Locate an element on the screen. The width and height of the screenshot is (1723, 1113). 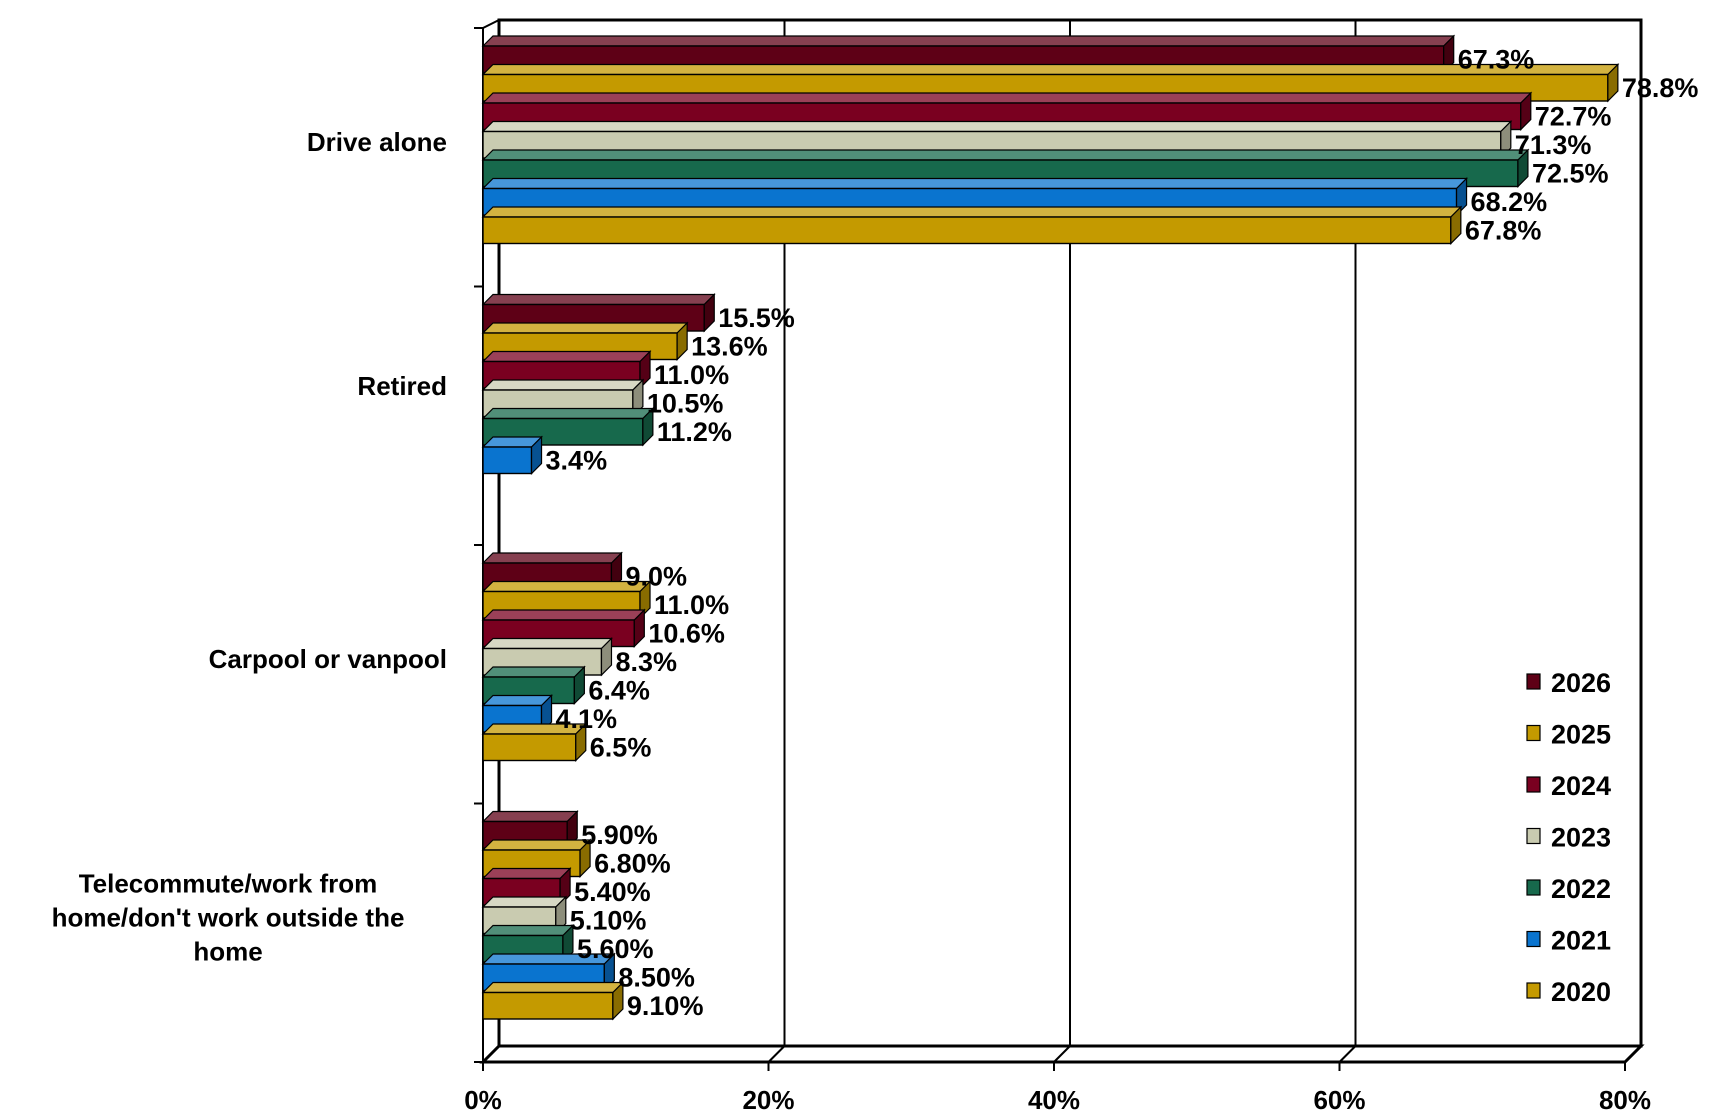
data-label: 10.5% is located at coordinates (685, 404).